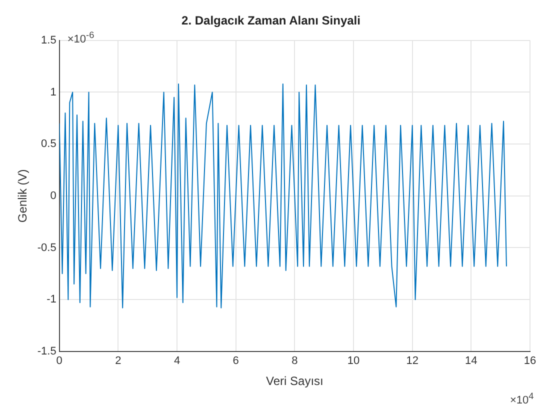 This screenshot has height=409, width=558. What do you see at coordinates (522, 399) in the screenshot?
I see `text: ×10$^{4}$` at bounding box center [522, 399].